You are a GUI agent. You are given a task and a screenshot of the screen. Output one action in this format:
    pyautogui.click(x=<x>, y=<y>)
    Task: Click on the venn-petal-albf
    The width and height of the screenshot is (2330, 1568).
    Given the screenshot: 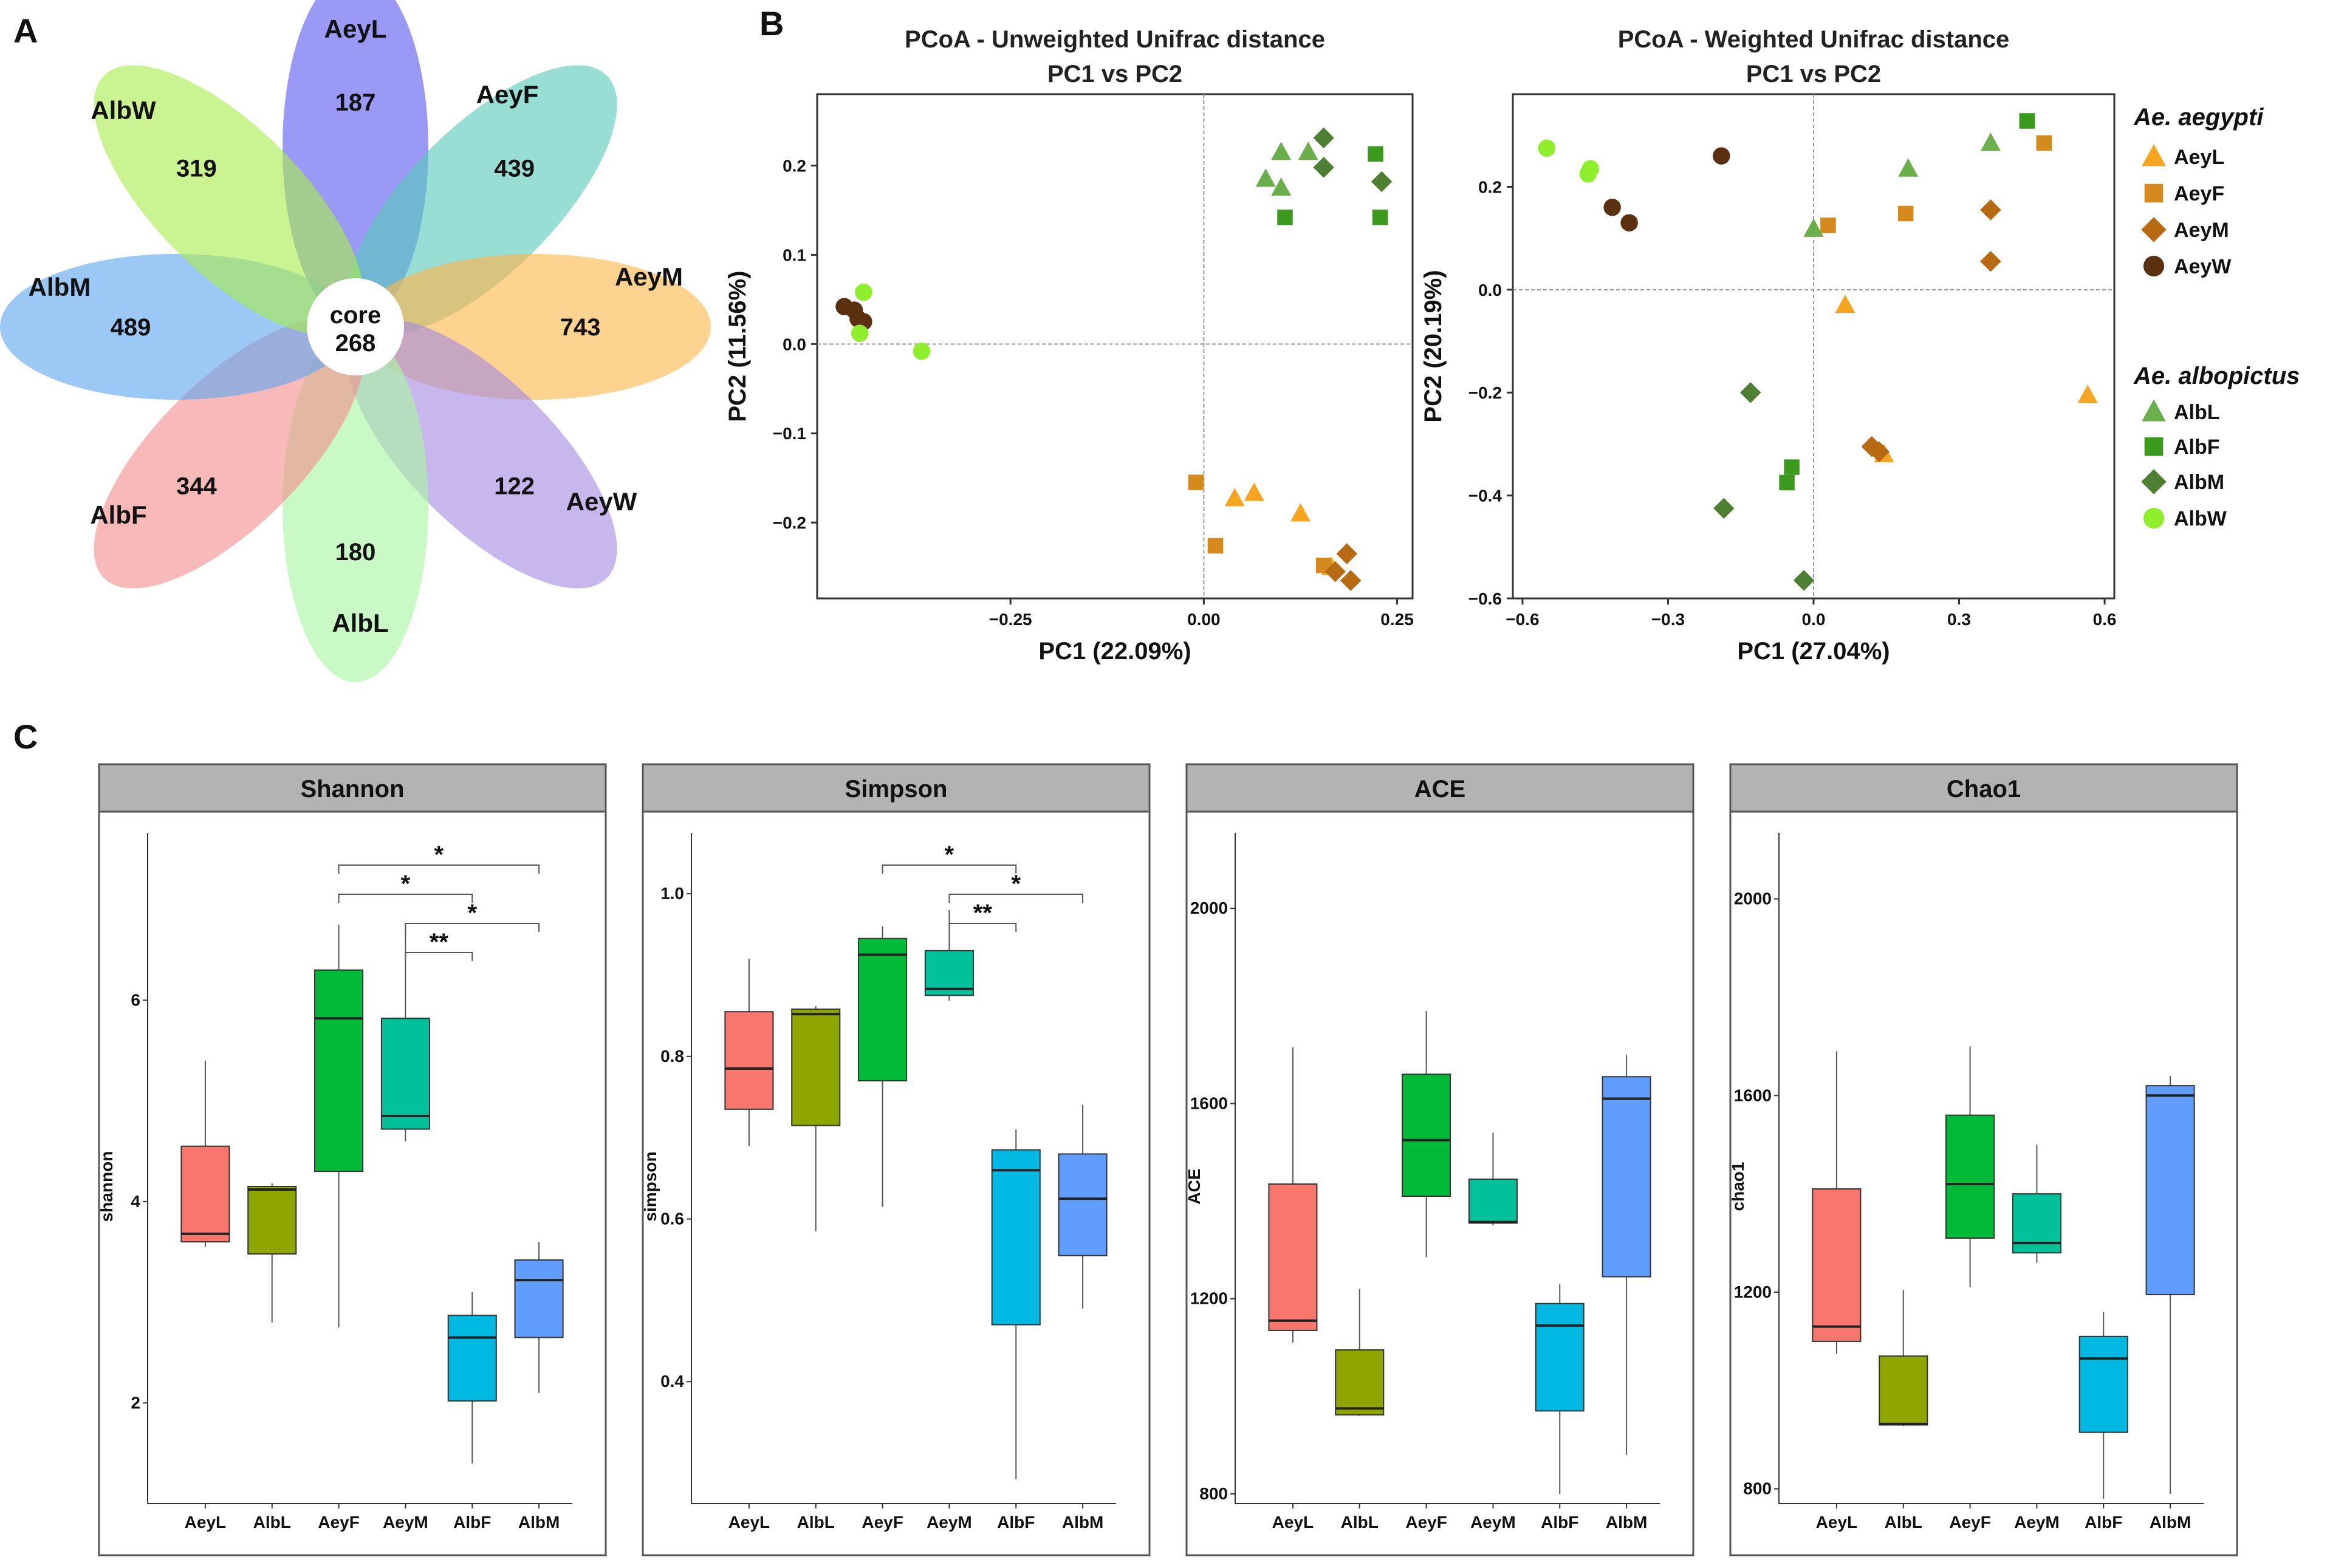 What is the action you would take?
    pyautogui.click(x=229, y=454)
    